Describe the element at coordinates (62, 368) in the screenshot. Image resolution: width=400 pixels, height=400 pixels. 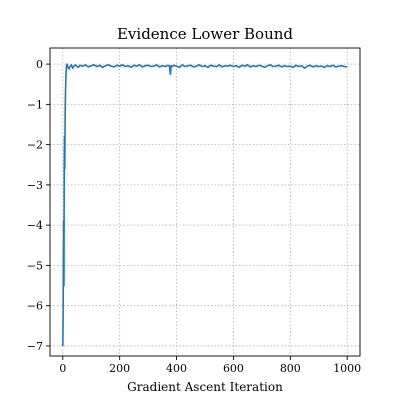
I see `x-tick-label-0: 0` at that location.